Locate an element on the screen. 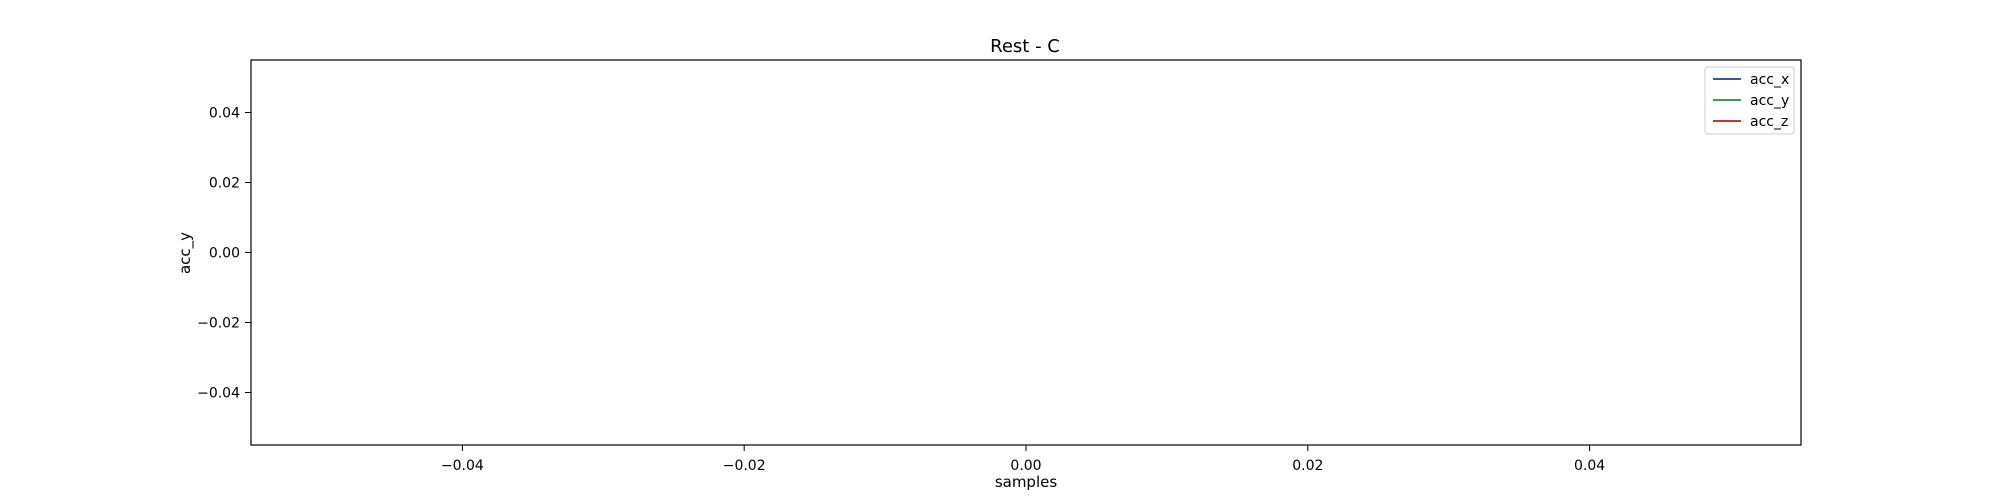 Image resolution: width=2000 pixels, height=500 pixels. x-tick-label: −0.04 is located at coordinates (462, 466).